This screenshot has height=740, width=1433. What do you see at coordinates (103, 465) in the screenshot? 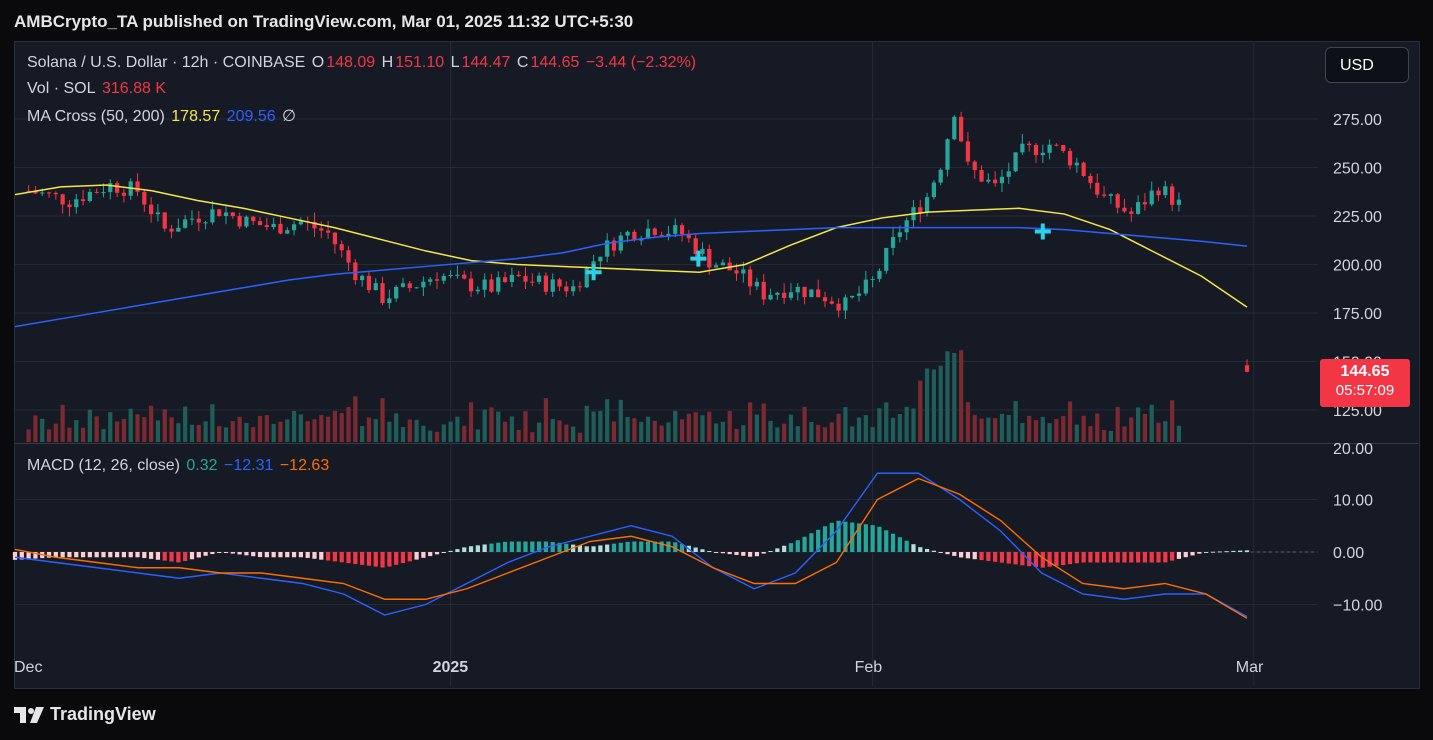
I see `macd-label: MACD (12, 26, close)` at bounding box center [103, 465].